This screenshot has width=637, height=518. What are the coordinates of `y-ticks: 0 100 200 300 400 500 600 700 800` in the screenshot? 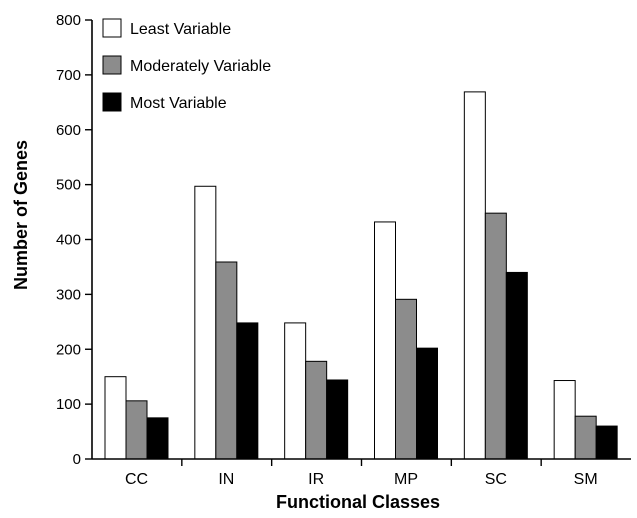 It's located at (74, 240).